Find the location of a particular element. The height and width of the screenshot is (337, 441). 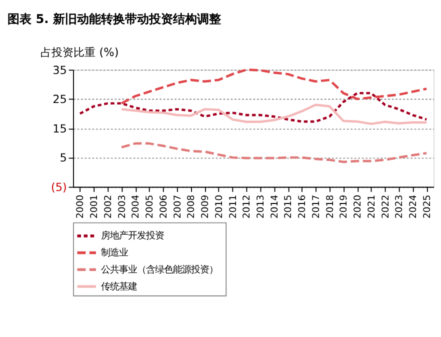

x-tick-label: 2003 is located at coordinates (122, 206).